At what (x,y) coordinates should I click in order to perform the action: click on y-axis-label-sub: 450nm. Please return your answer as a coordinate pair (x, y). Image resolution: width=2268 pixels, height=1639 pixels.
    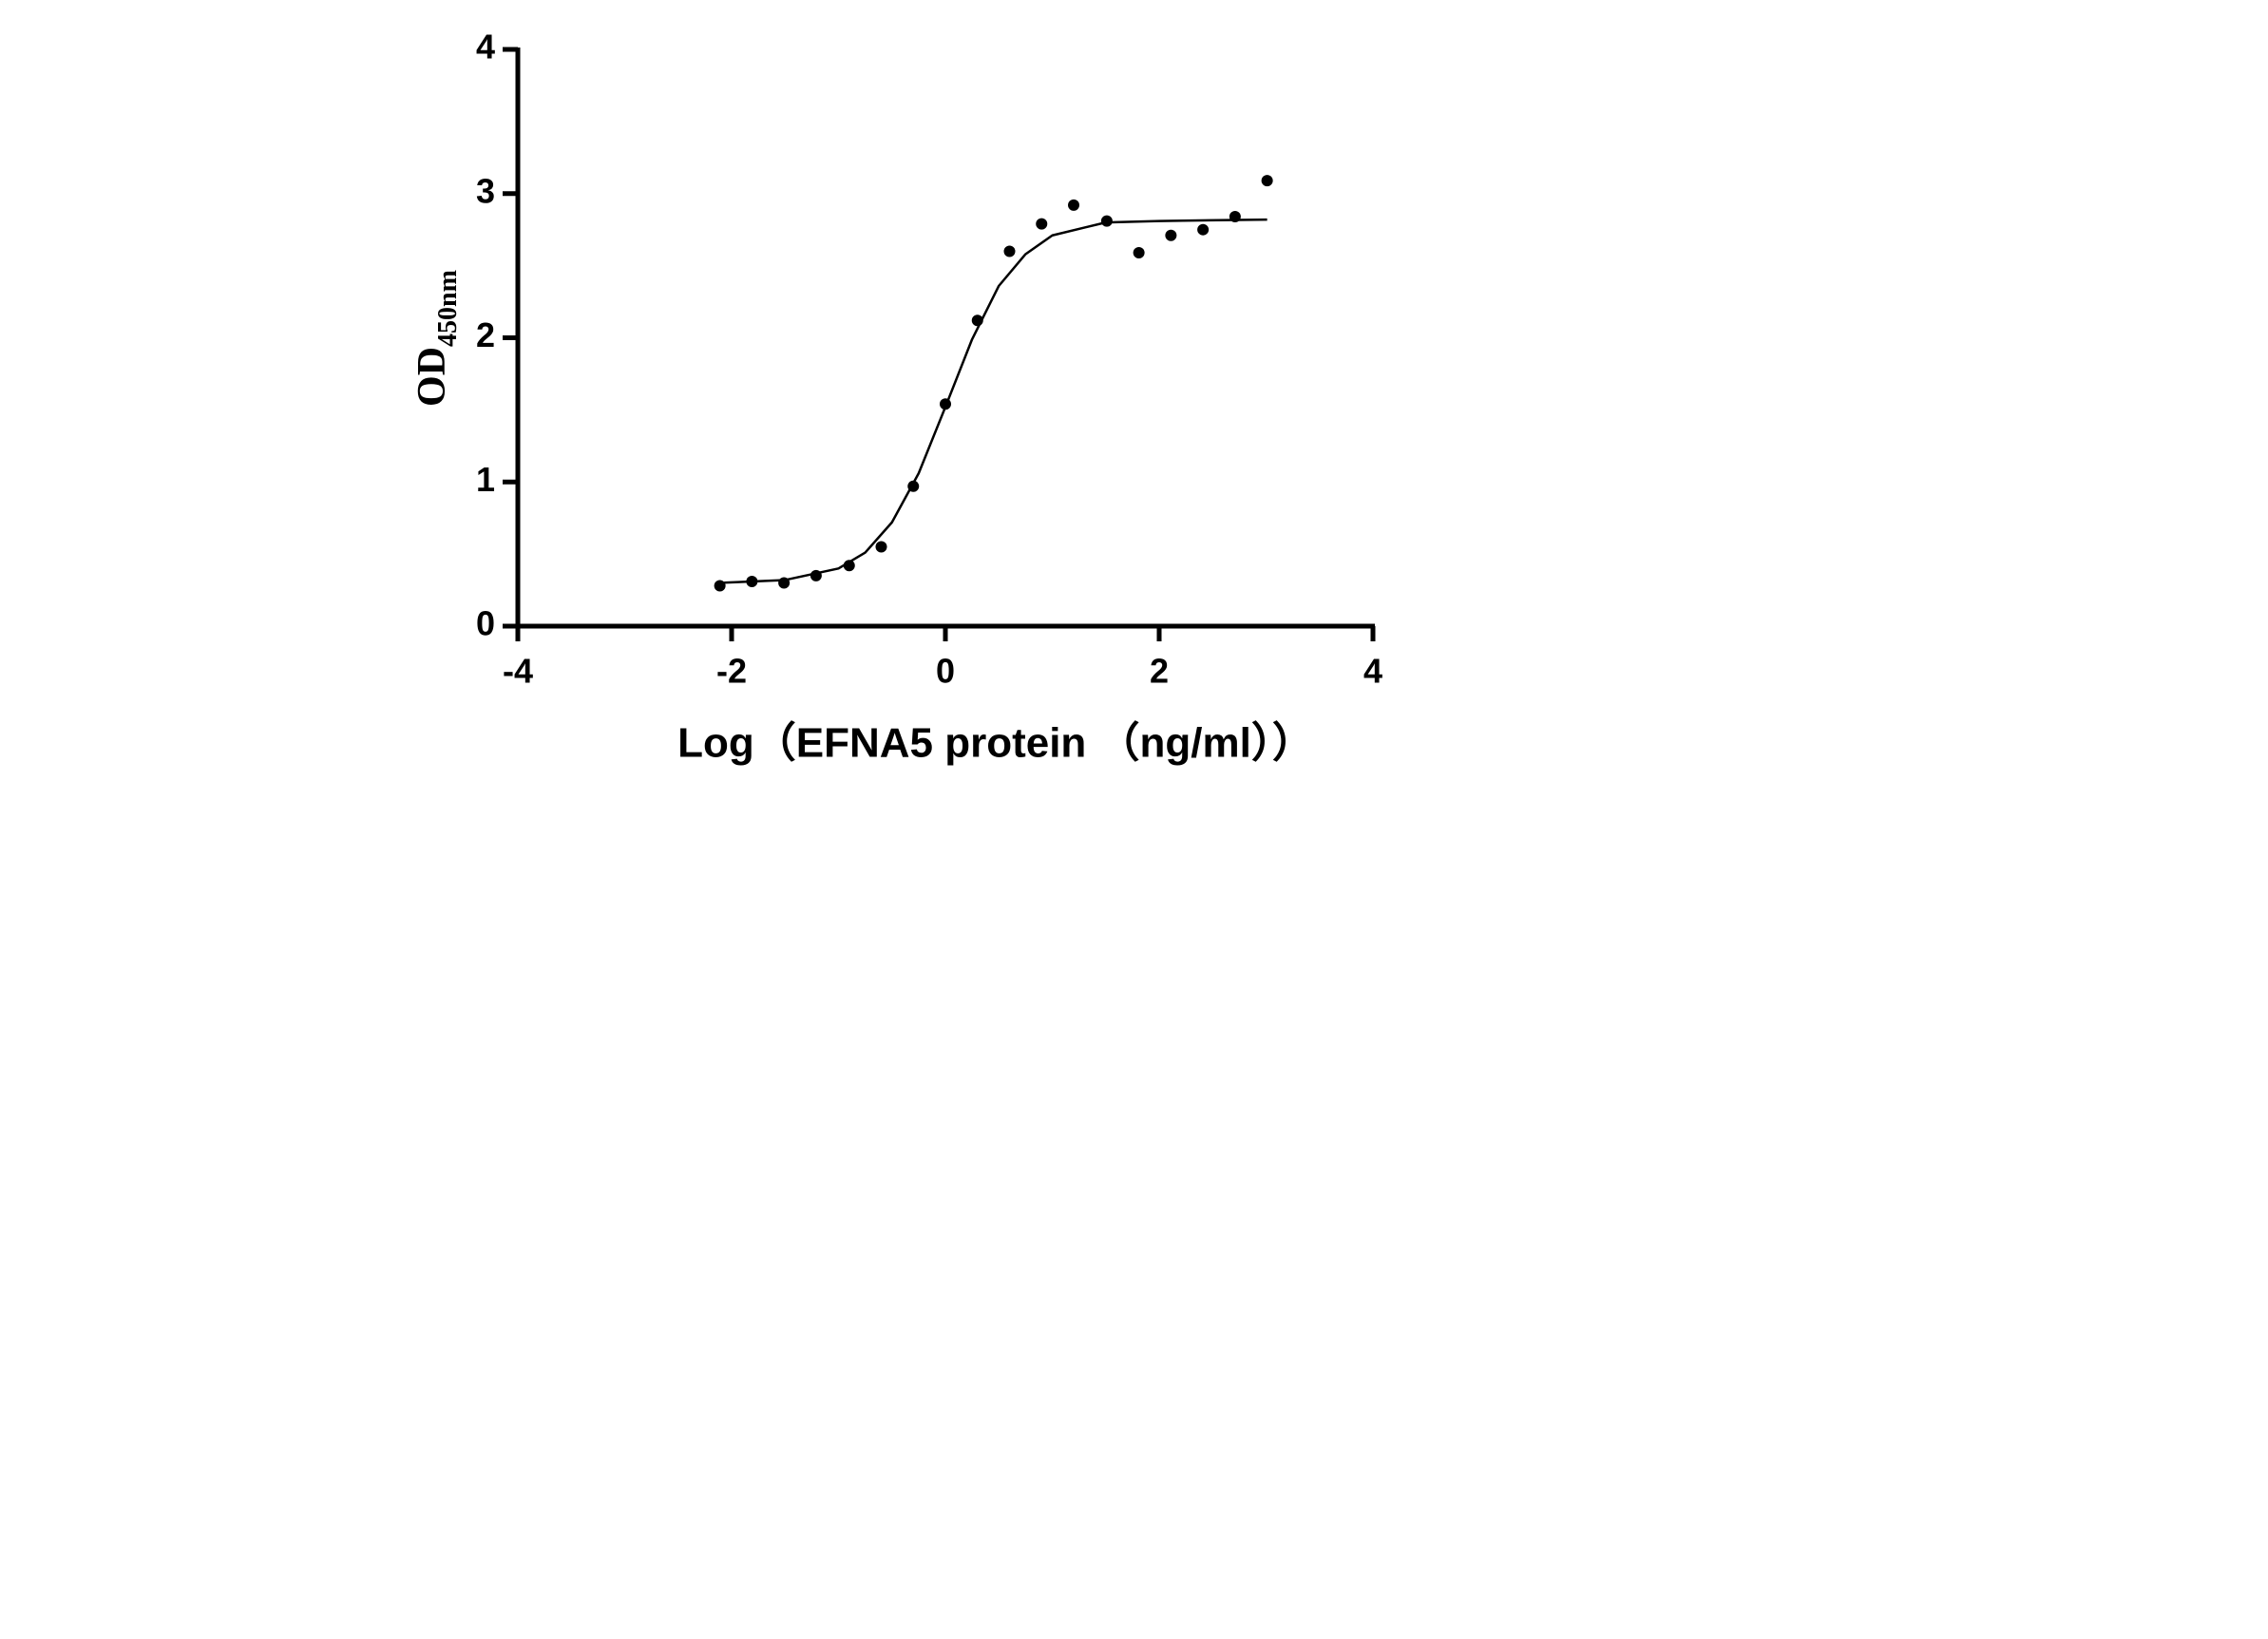
    Looking at the image, I should click on (448, 308).